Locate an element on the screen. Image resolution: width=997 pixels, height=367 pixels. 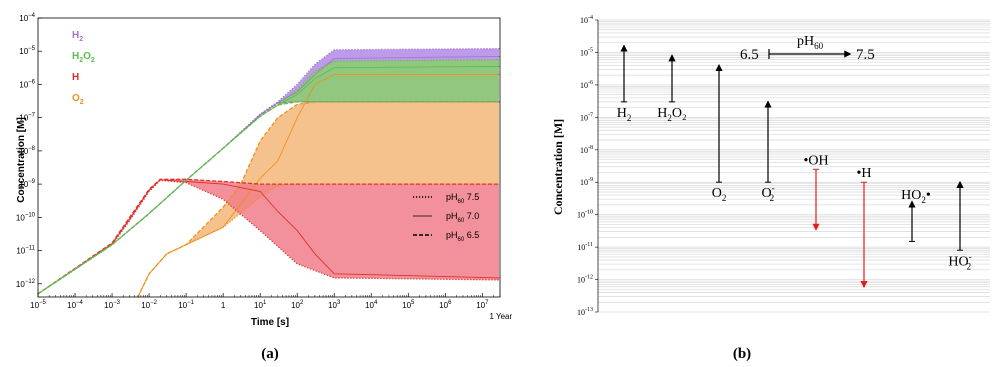
a-band-h is located at coordinates (268, 236).